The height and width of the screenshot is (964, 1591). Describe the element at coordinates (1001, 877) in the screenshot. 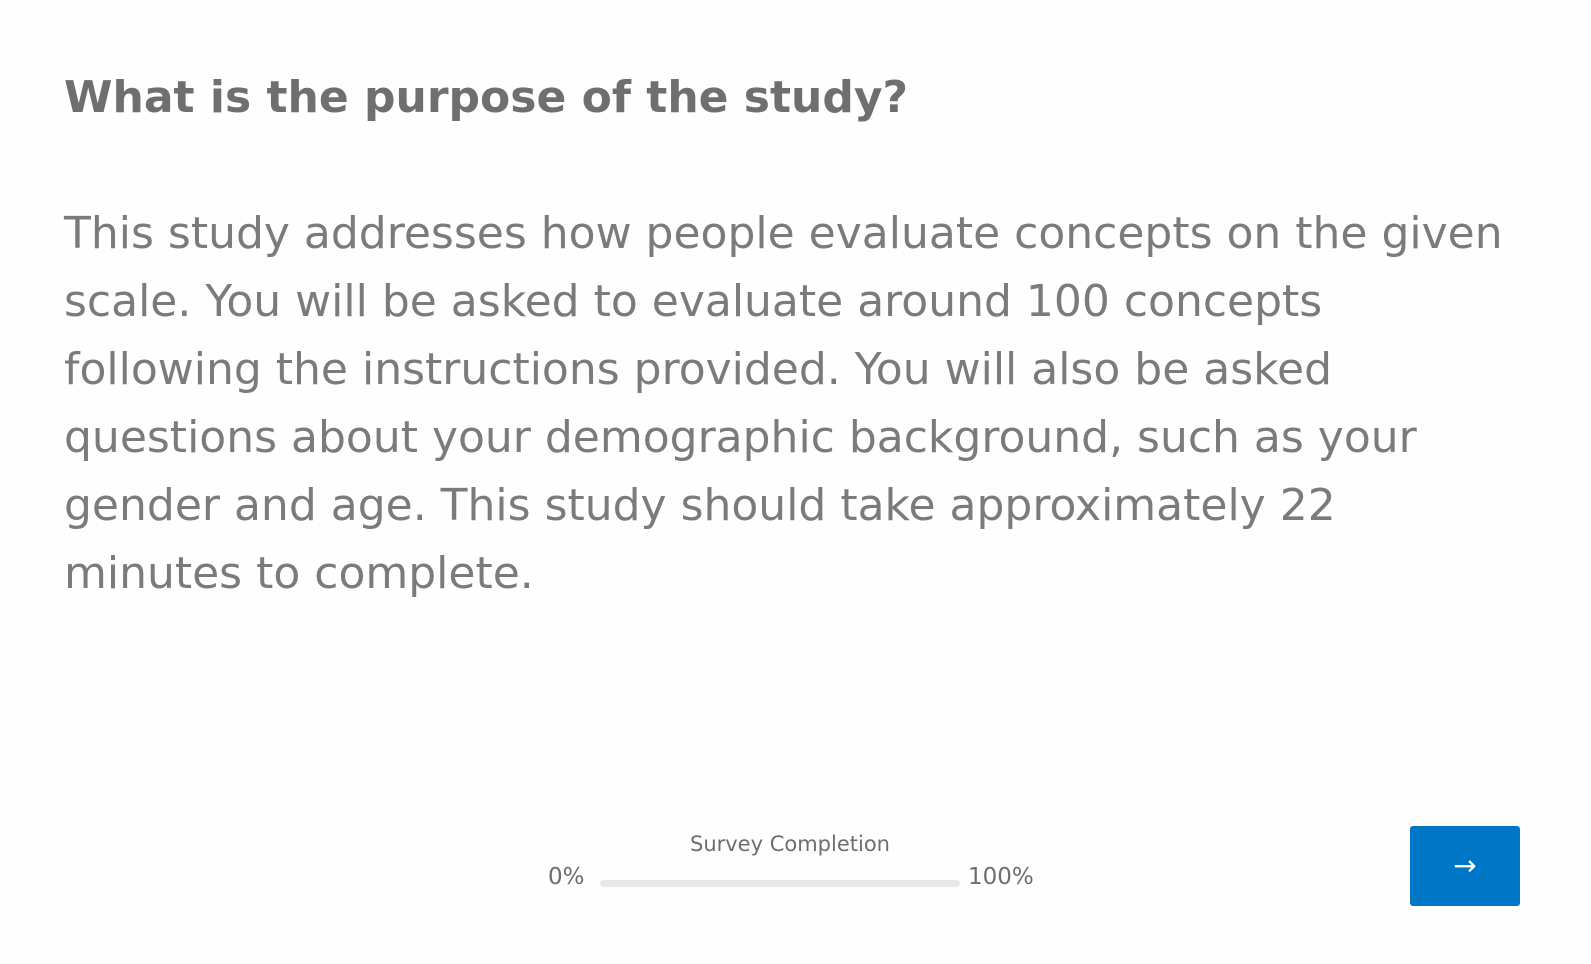

I see `progress-max-label: 100%` at that location.